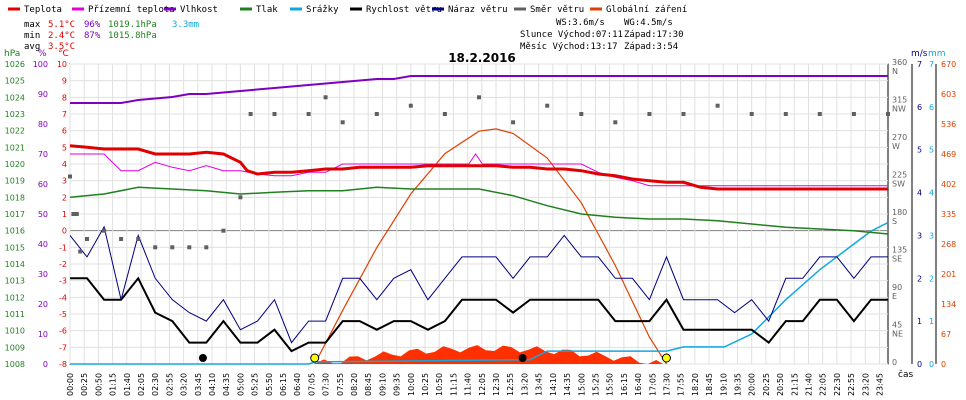 This screenshot has height=400, width=966. What do you see at coordinates (931, 321) in the screenshot?
I see `tick-mm: 1` at bounding box center [931, 321].